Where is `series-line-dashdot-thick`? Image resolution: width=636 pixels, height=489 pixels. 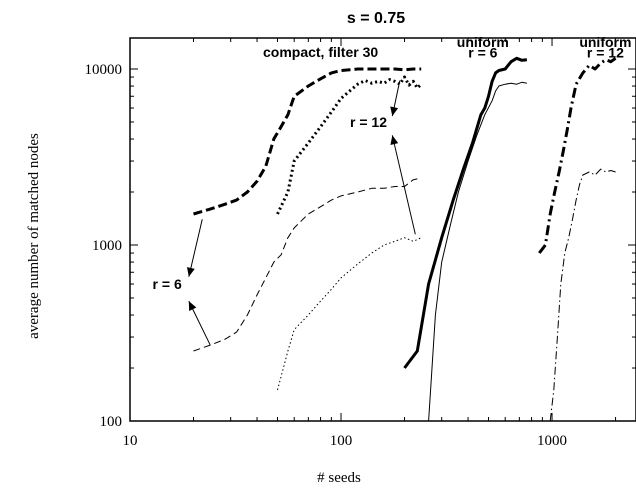 series-line-dashdot-thick is located at coordinates (577, 155).